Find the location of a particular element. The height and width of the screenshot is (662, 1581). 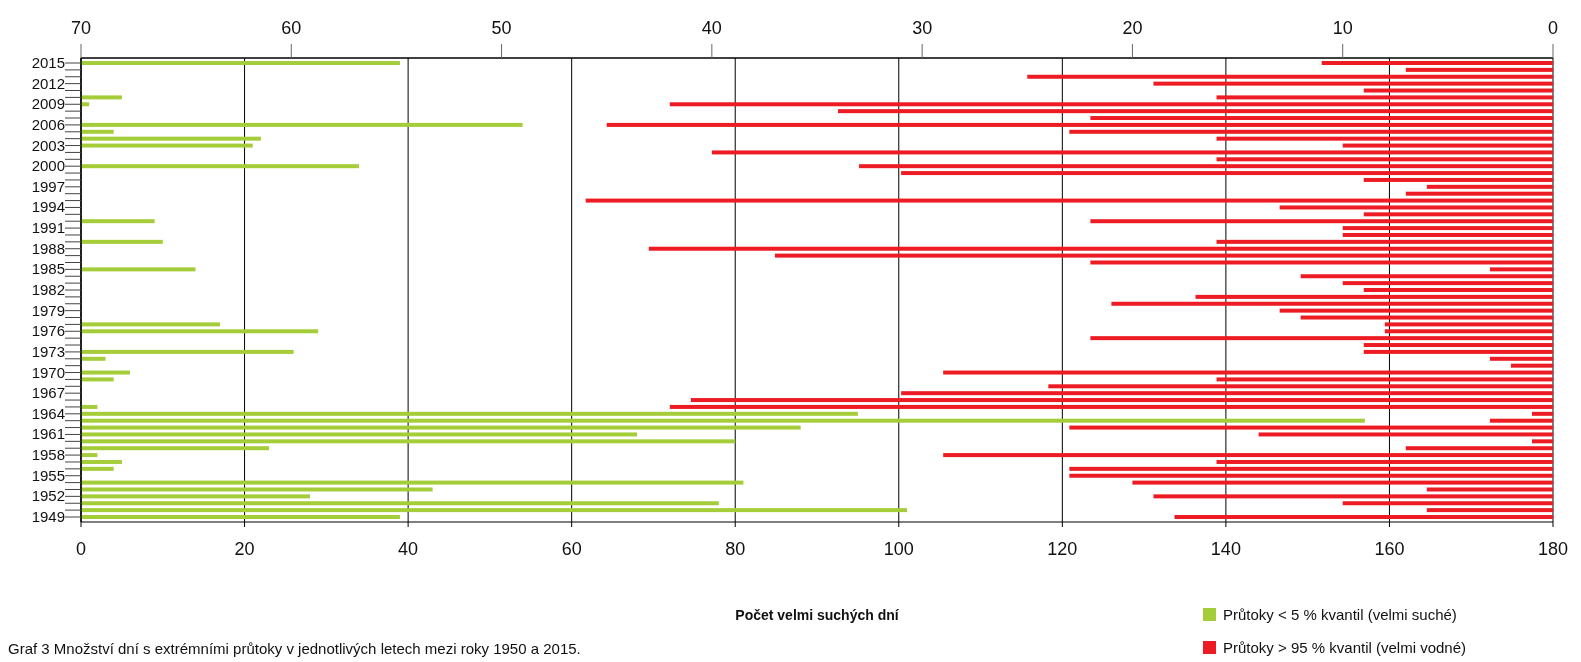

x-tick-label: 0 is located at coordinates (81, 549).